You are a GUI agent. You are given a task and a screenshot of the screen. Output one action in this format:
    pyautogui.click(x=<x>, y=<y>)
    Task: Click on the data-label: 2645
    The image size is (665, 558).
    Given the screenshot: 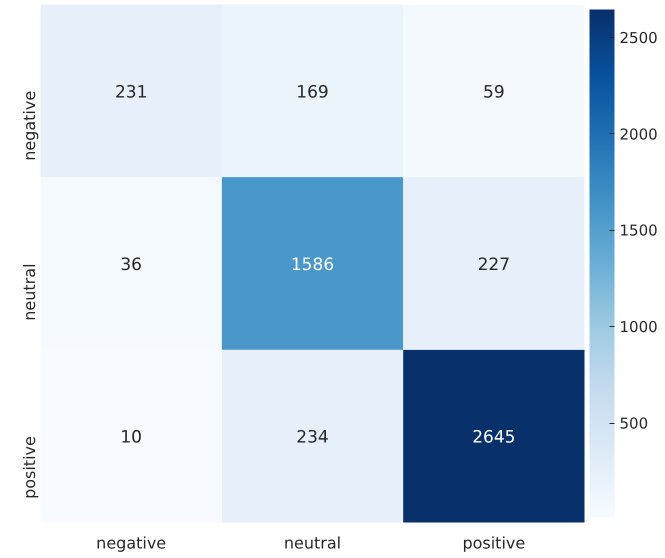 What is the action you would take?
    pyautogui.click(x=494, y=438)
    